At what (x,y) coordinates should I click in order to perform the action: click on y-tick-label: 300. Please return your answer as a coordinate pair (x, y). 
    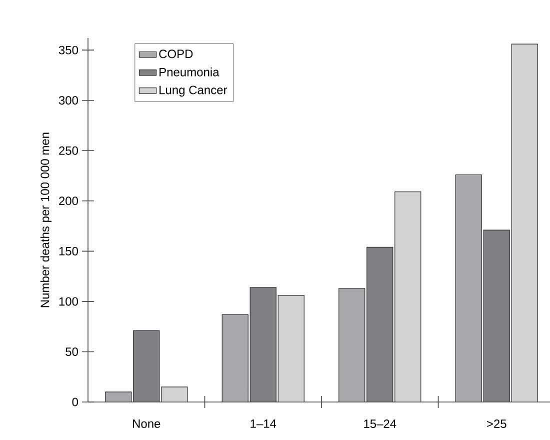
    Looking at the image, I should click on (68, 100).